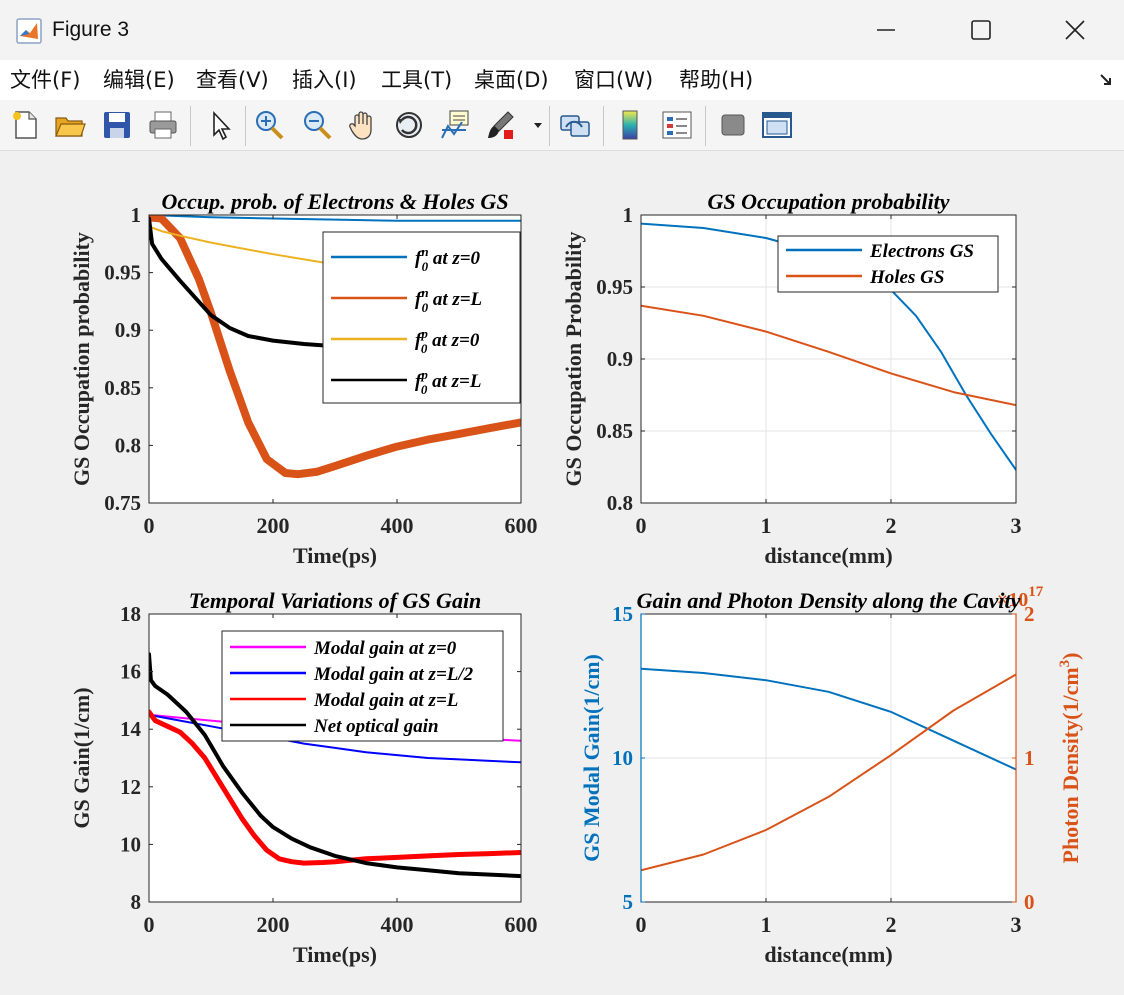  What do you see at coordinates (70, 125) in the screenshot?
I see `open-file-icon` at bounding box center [70, 125].